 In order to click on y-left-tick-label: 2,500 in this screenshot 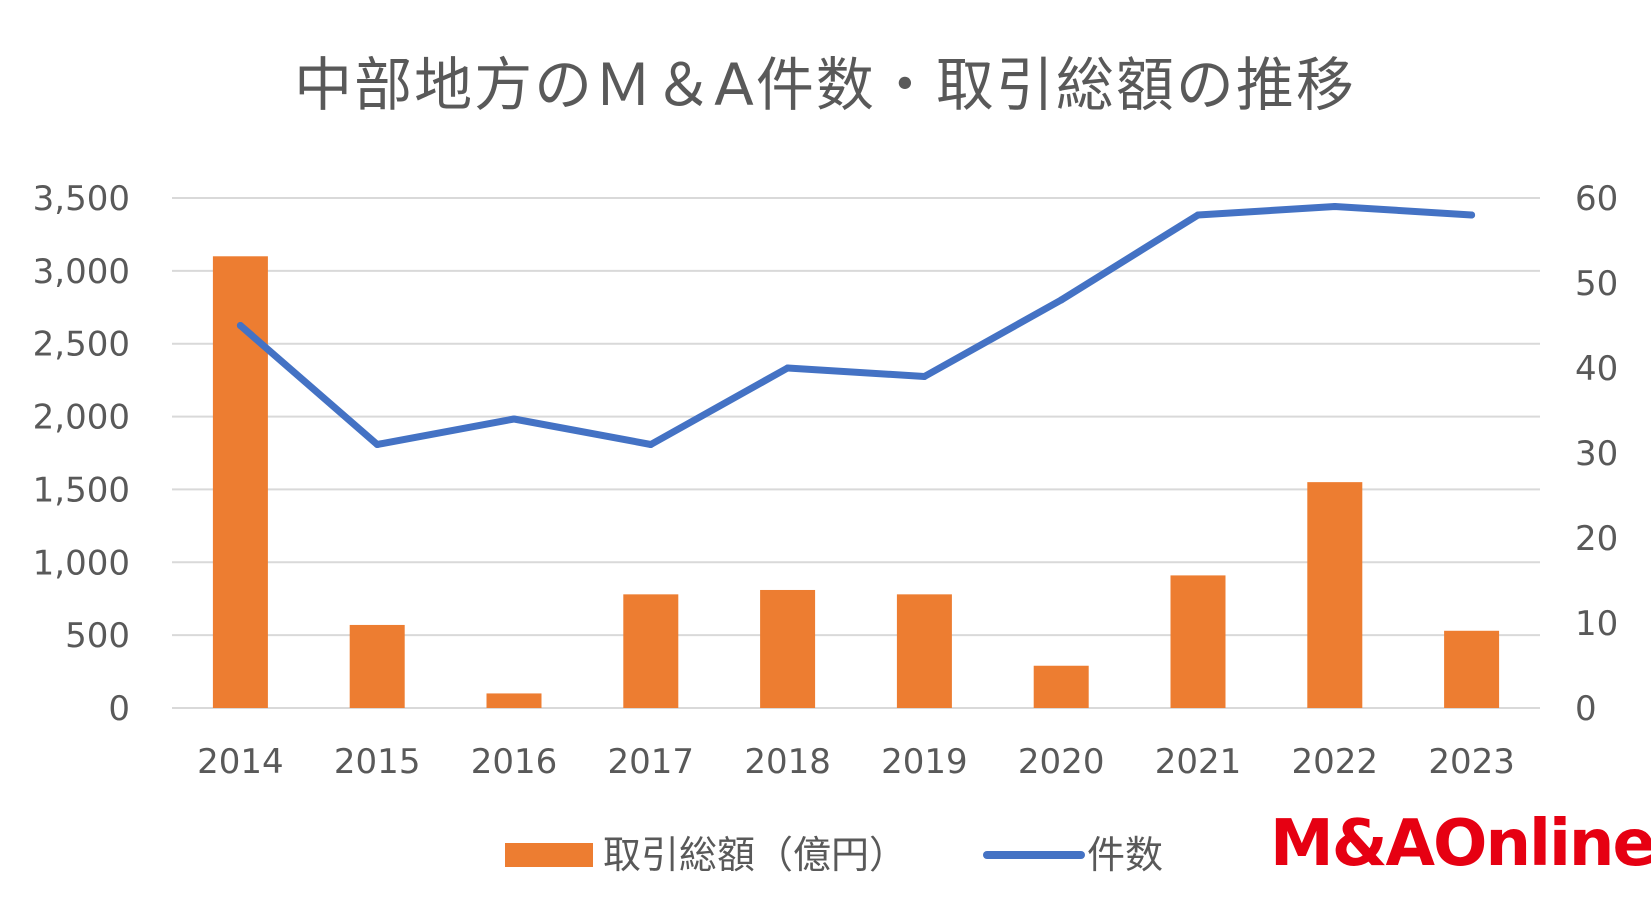, I will do `click(81, 345)`.